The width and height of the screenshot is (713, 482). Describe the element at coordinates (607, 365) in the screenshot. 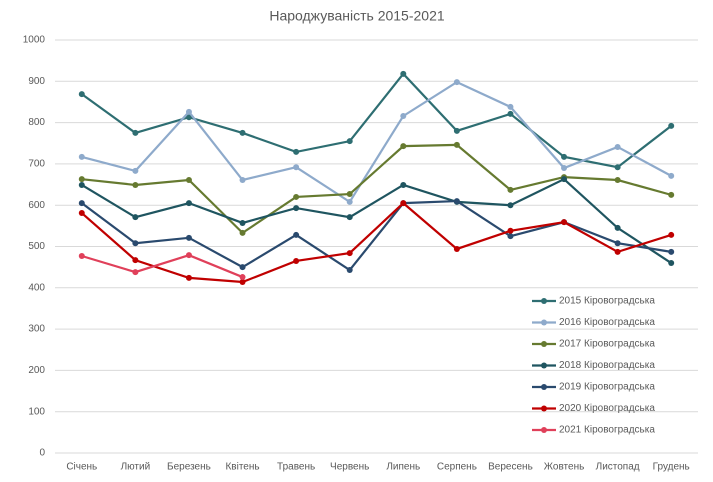

I see `legend-label: 2018 Кіровоградська` at that location.